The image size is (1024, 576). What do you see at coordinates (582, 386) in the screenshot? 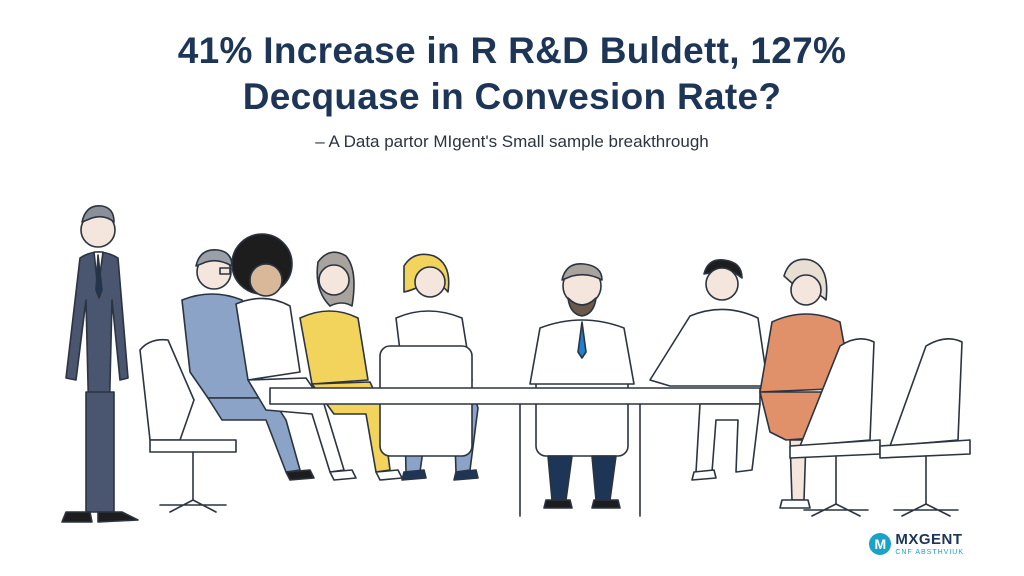
I see `seated-person-bearded-man` at bounding box center [582, 386].